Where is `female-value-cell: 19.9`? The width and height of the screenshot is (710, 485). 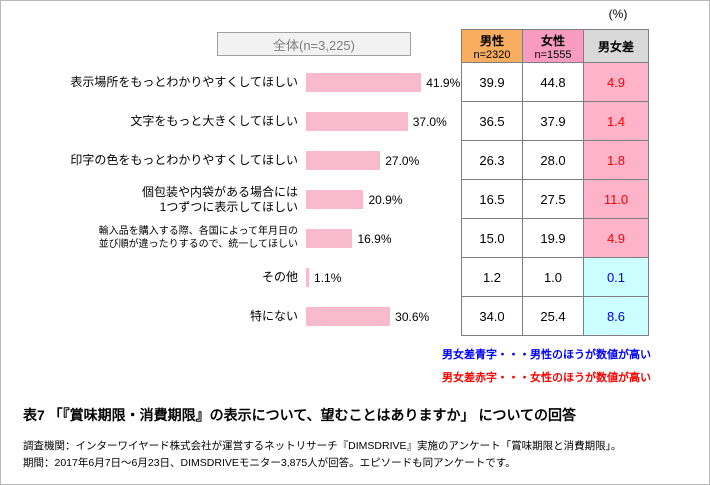
female-value-cell: 19.9 is located at coordinates (553, 238).